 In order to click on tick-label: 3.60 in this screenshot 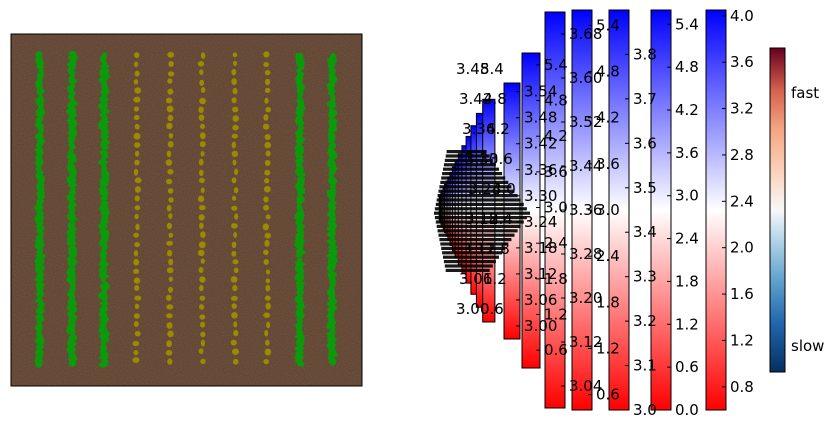, I will do `click(585, 78)`.